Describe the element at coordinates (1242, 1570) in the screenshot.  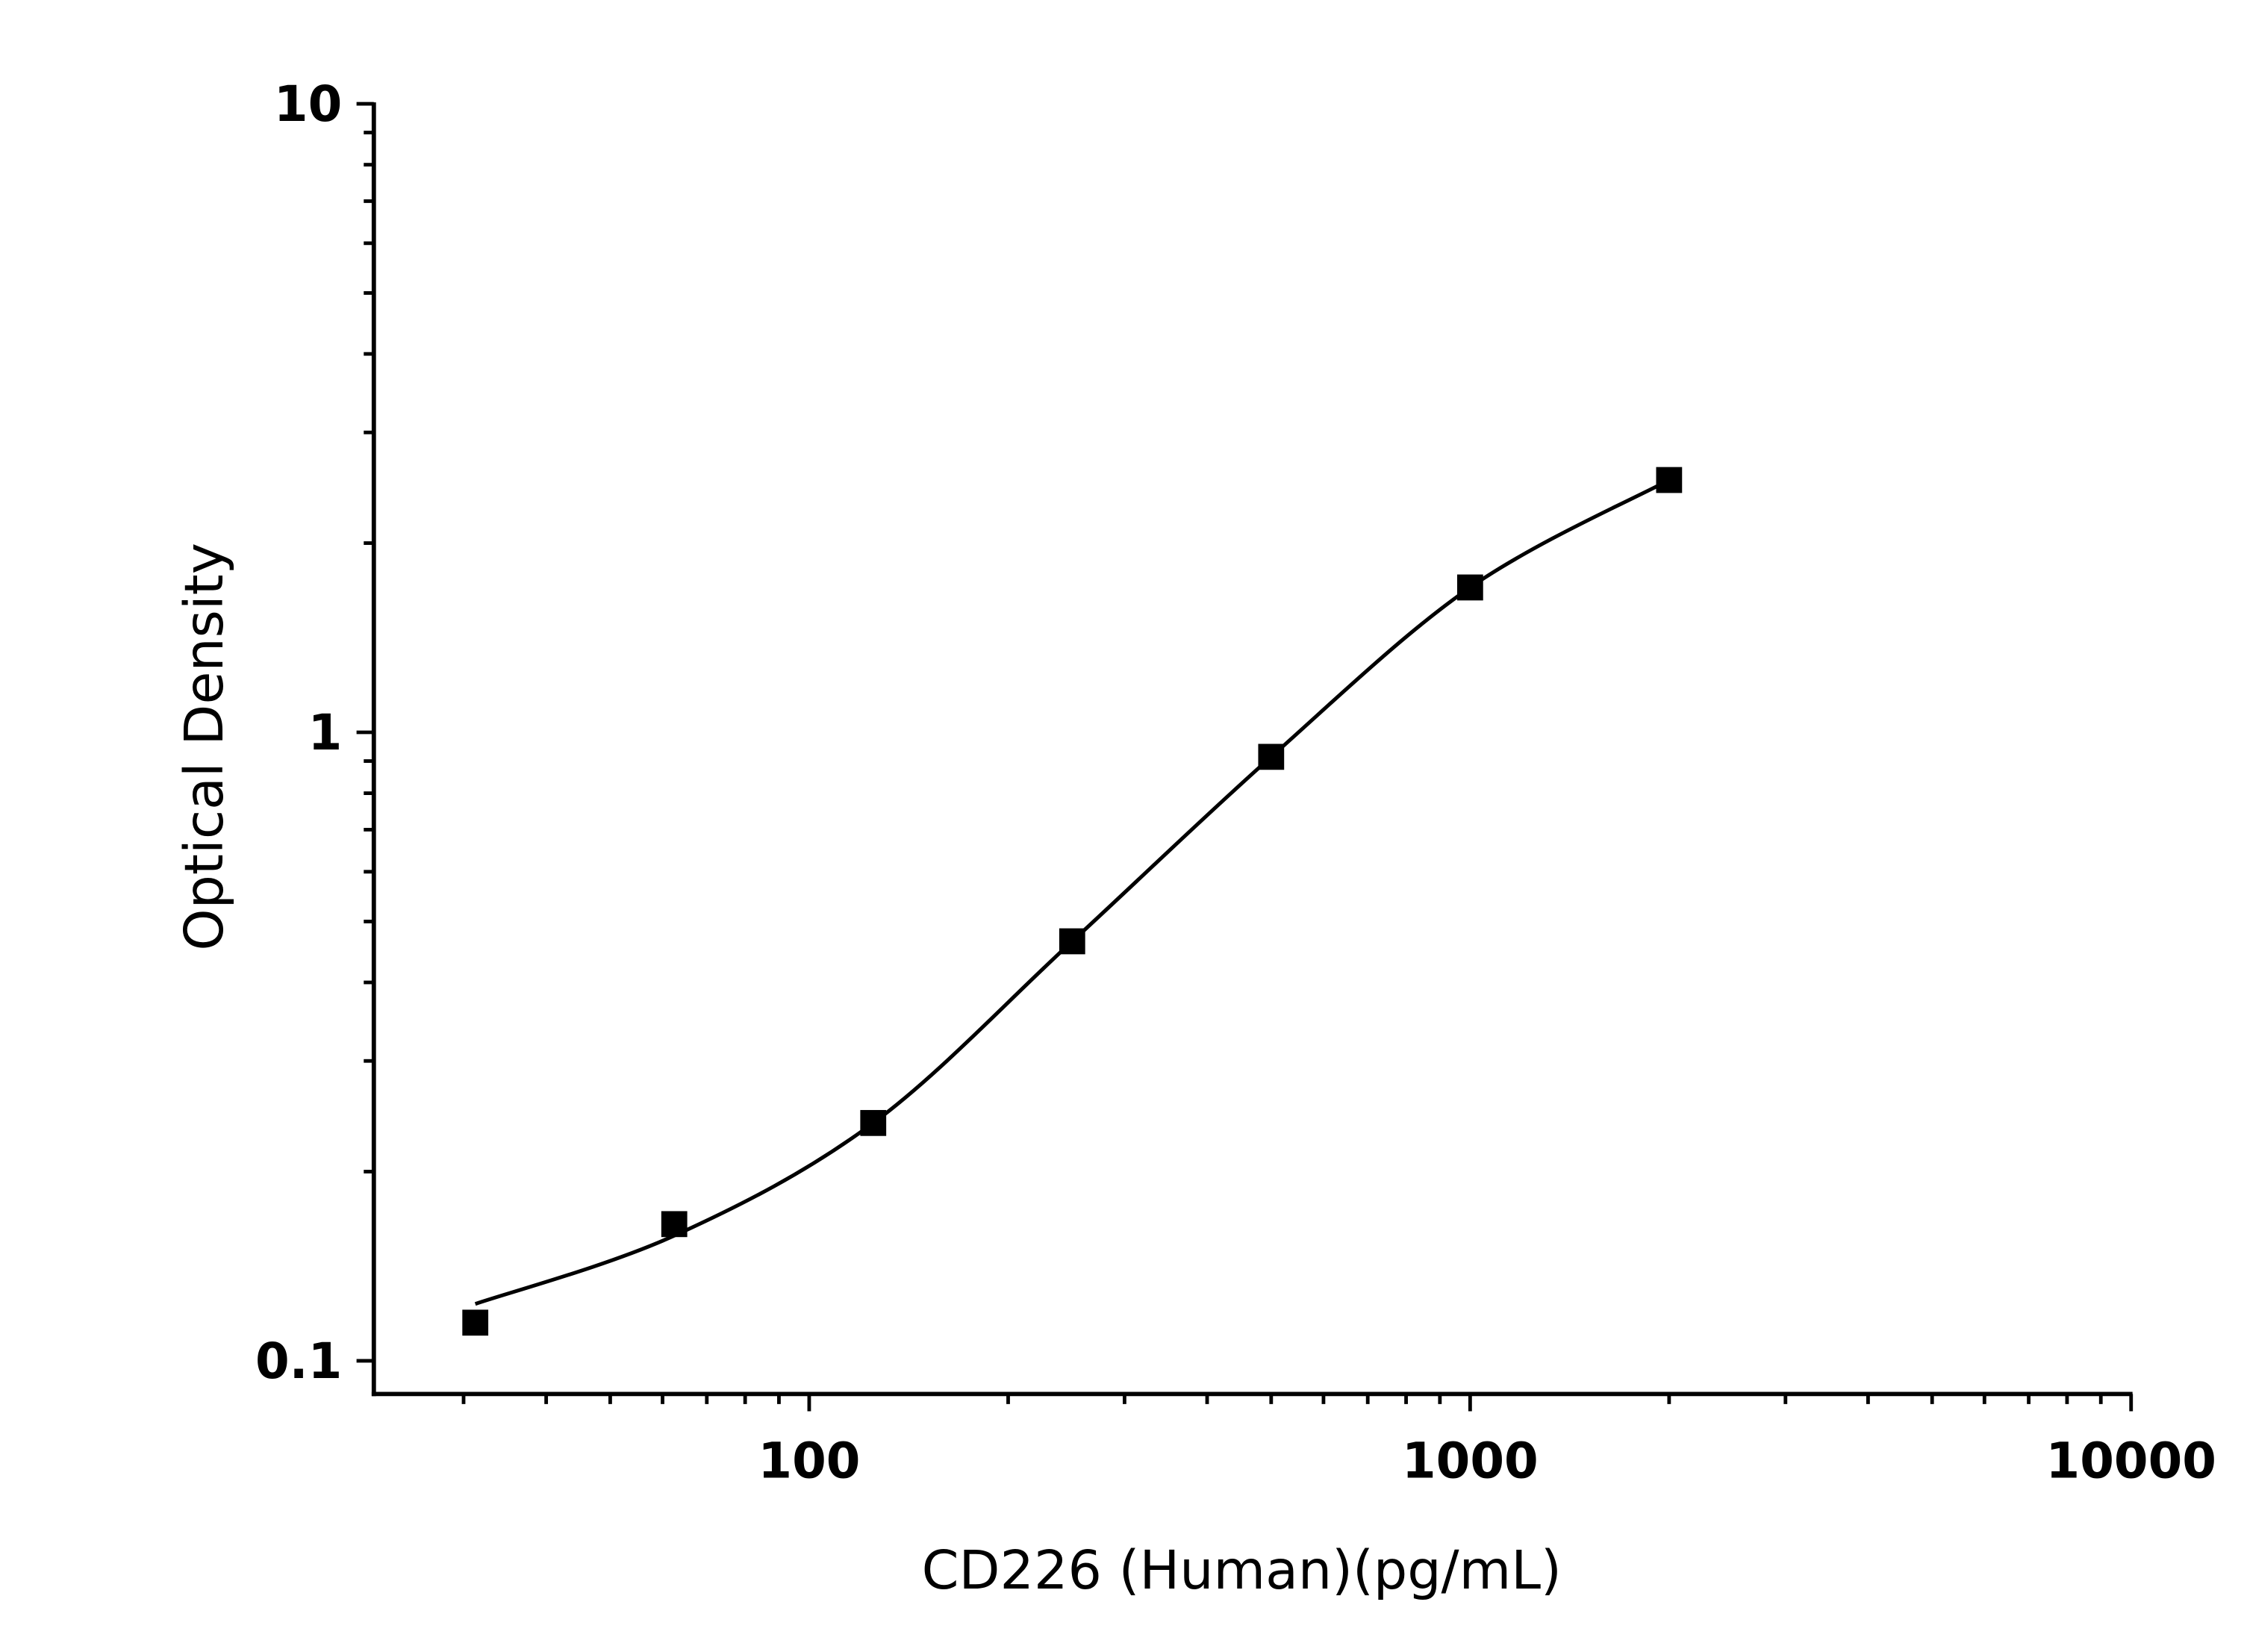
I see `x-axis-title: CD226 (Human)(pg/mL)` at that location.